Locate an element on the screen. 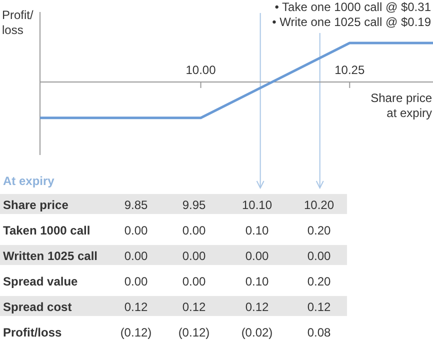 This screenshot has width=433, height=343. category-label: Profit/loss is located at coordinates (32, 333).